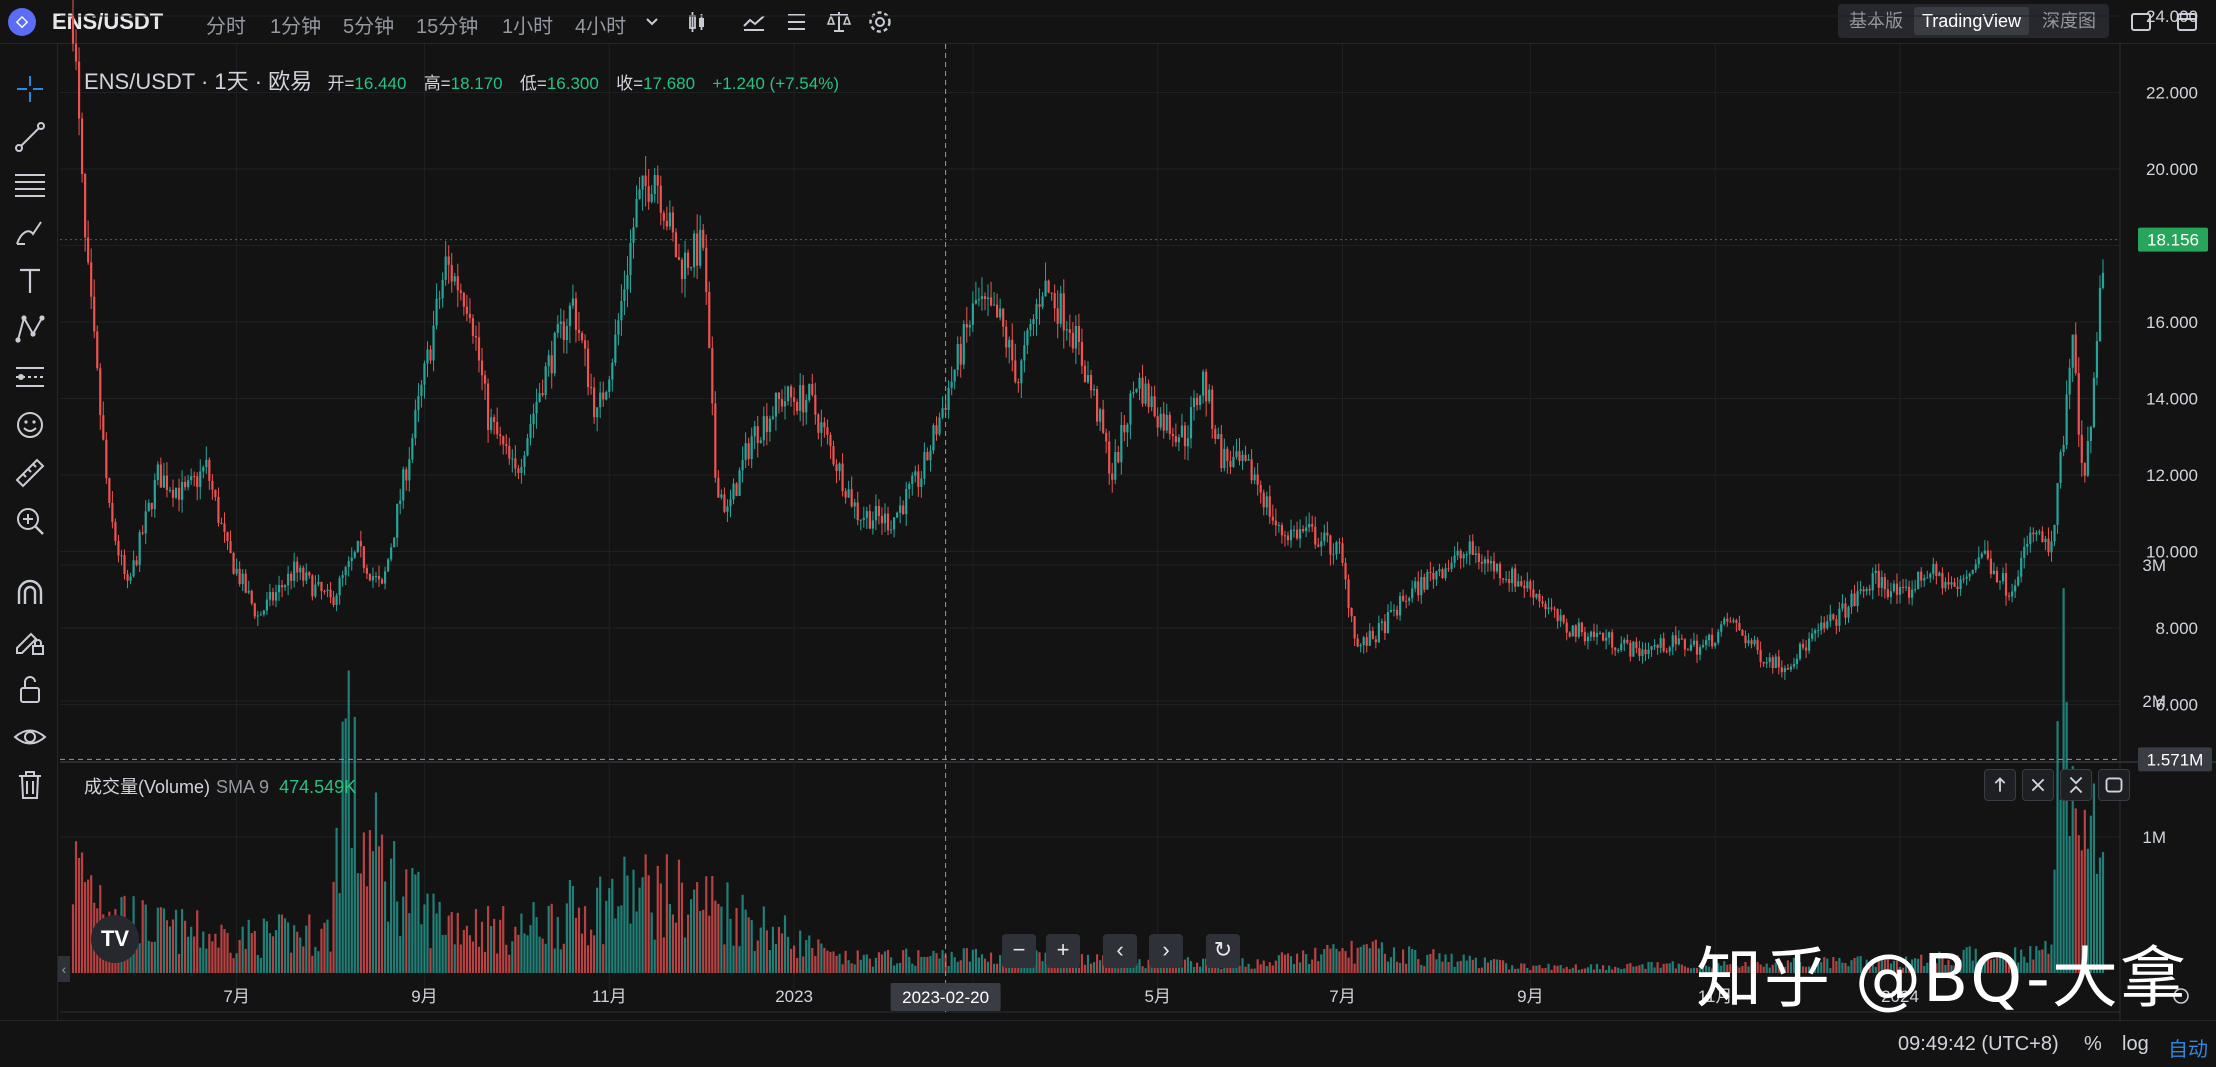 This screenshot has width=2216, height=1067. What do you see at coordinates (1342, 996) in the screenshot?
I see `time-tick-label: 7月` at bounding box center [1342, 996].